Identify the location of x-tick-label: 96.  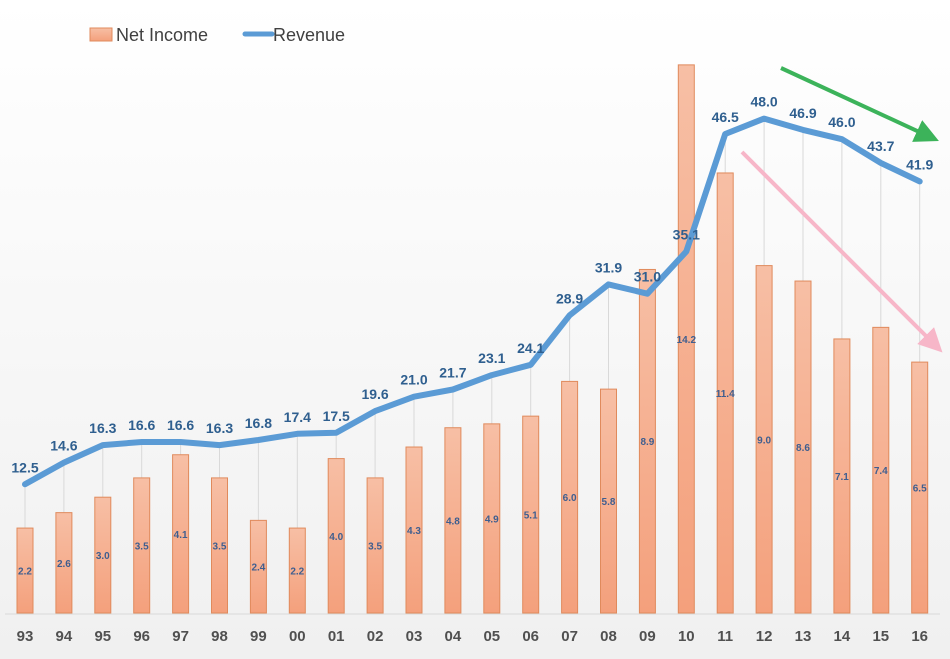
(141, 636).